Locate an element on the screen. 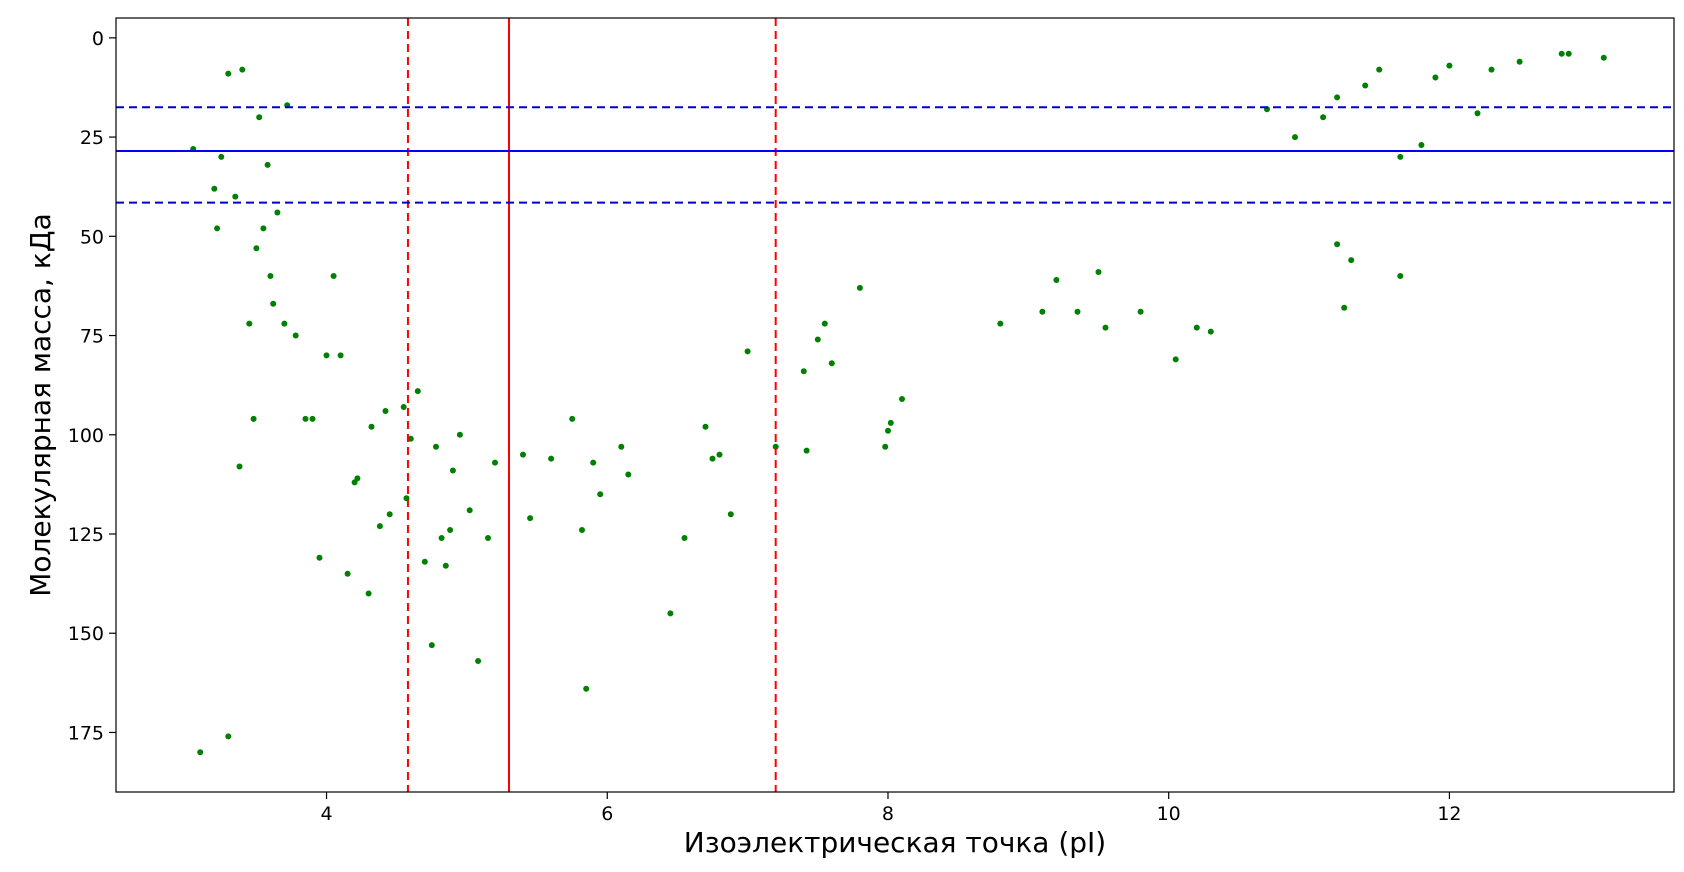 This screenshot has width=1684, height=872. x-tick-label: 8 is located at coordinates (888, 814).